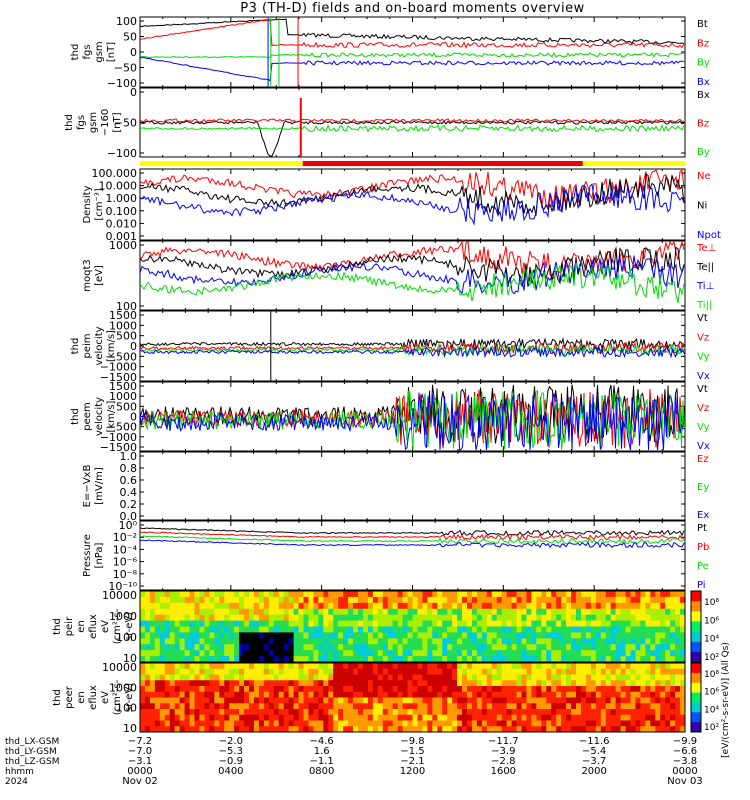 Image resolution: width=750 pixels, height=800 pixels. Describe the element at coordinates (702, 24) in the screenshot. I see `legend-bt: Bt` at that location.